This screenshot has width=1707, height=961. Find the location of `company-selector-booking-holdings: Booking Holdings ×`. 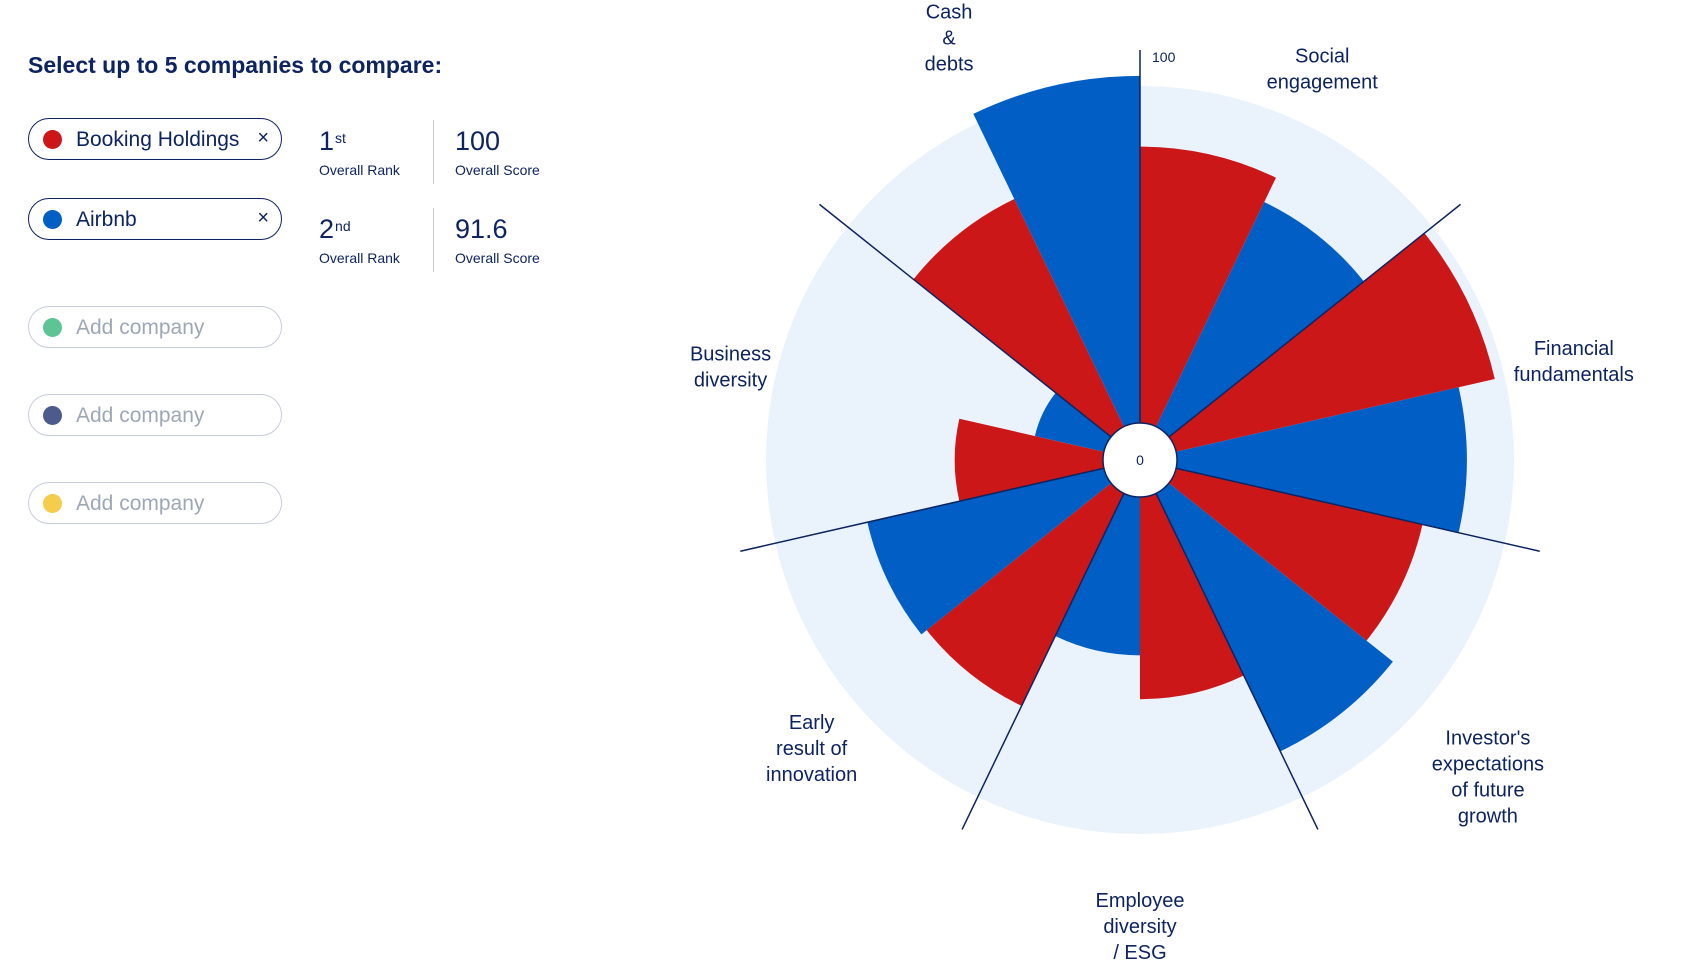

company-selector-booking-holdings: Booking Holdings × is located at coordinates (155, 139).